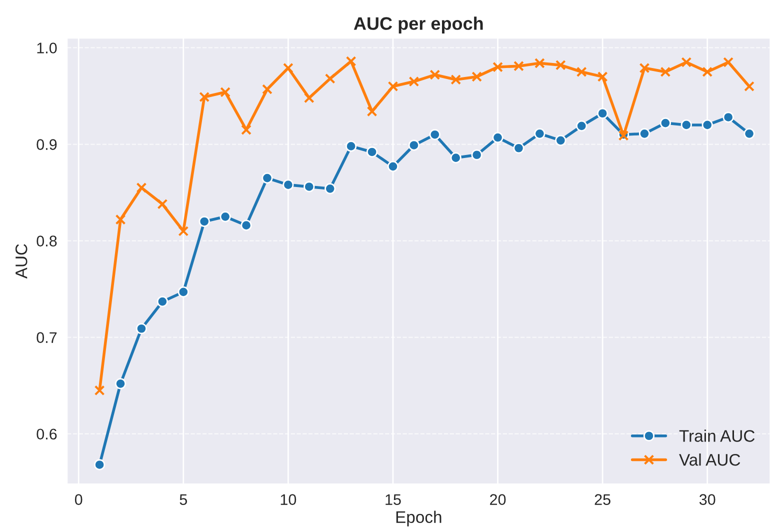 The image size is (771, 529). What do you see at coordinates (709, 460) in the screenshot?
I see `legend-label: Val AUC` at bounding box center [709, 460].